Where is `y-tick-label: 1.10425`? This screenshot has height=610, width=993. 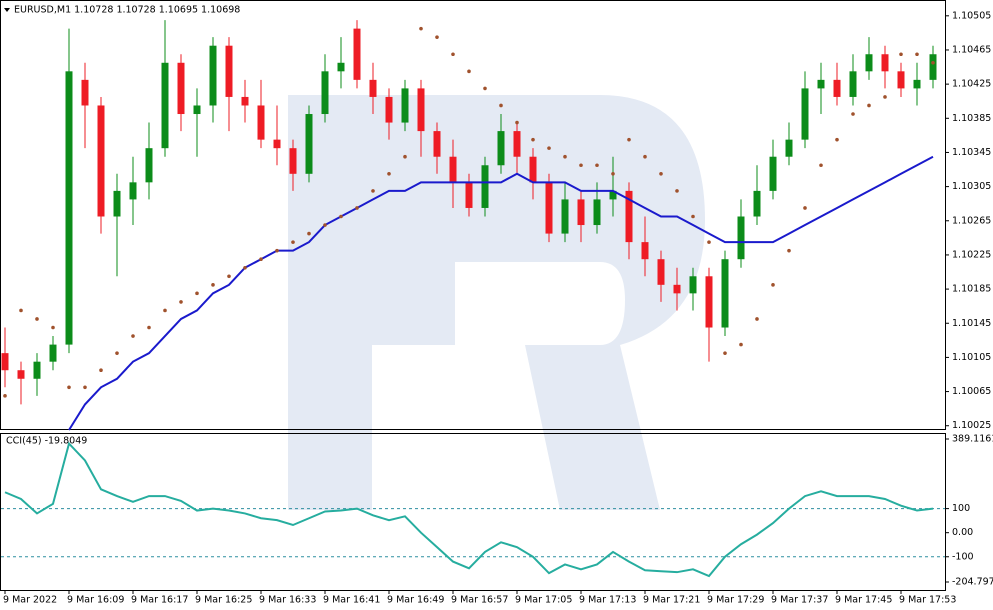 y-tick-label: 1.10425 is located at coordinates (971, 84).